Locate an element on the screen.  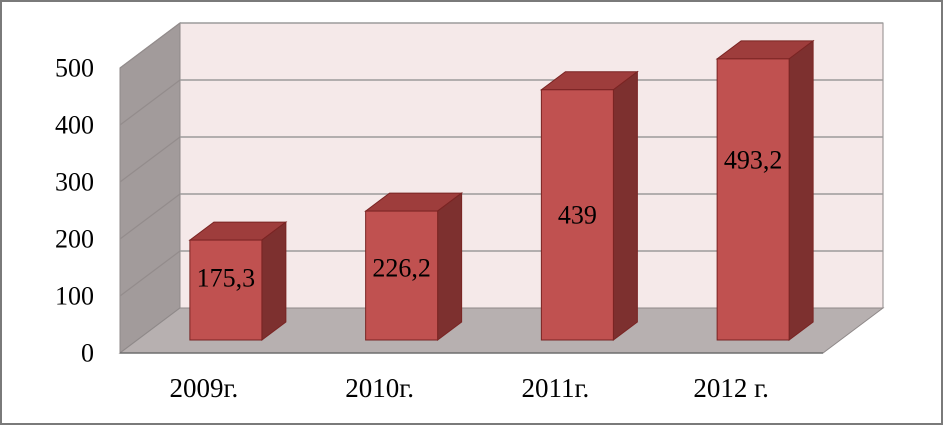
bar-value-label: 493,2 is located at coordinates (753, 160).